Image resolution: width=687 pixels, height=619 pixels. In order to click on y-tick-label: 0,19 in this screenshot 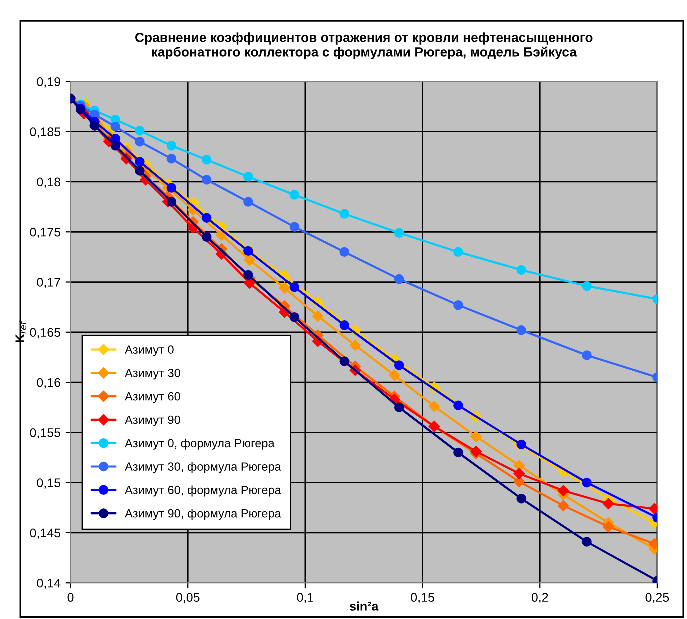, I will do `click(48, 83)`.